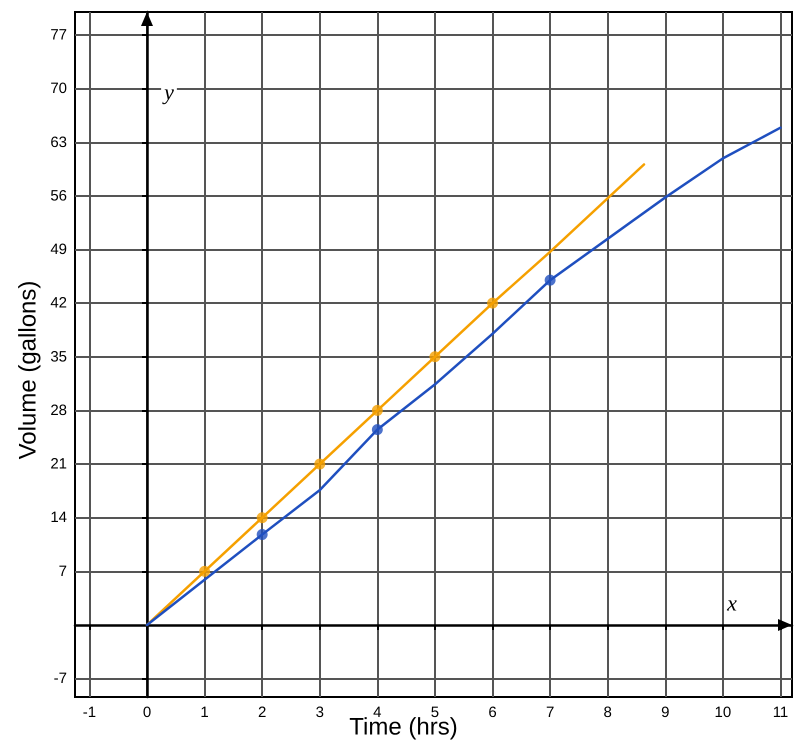  What do you see at coordinates (492, 712) in the screenshot?
I see `x-tick-label: 6` at bounding box center [492, 712].